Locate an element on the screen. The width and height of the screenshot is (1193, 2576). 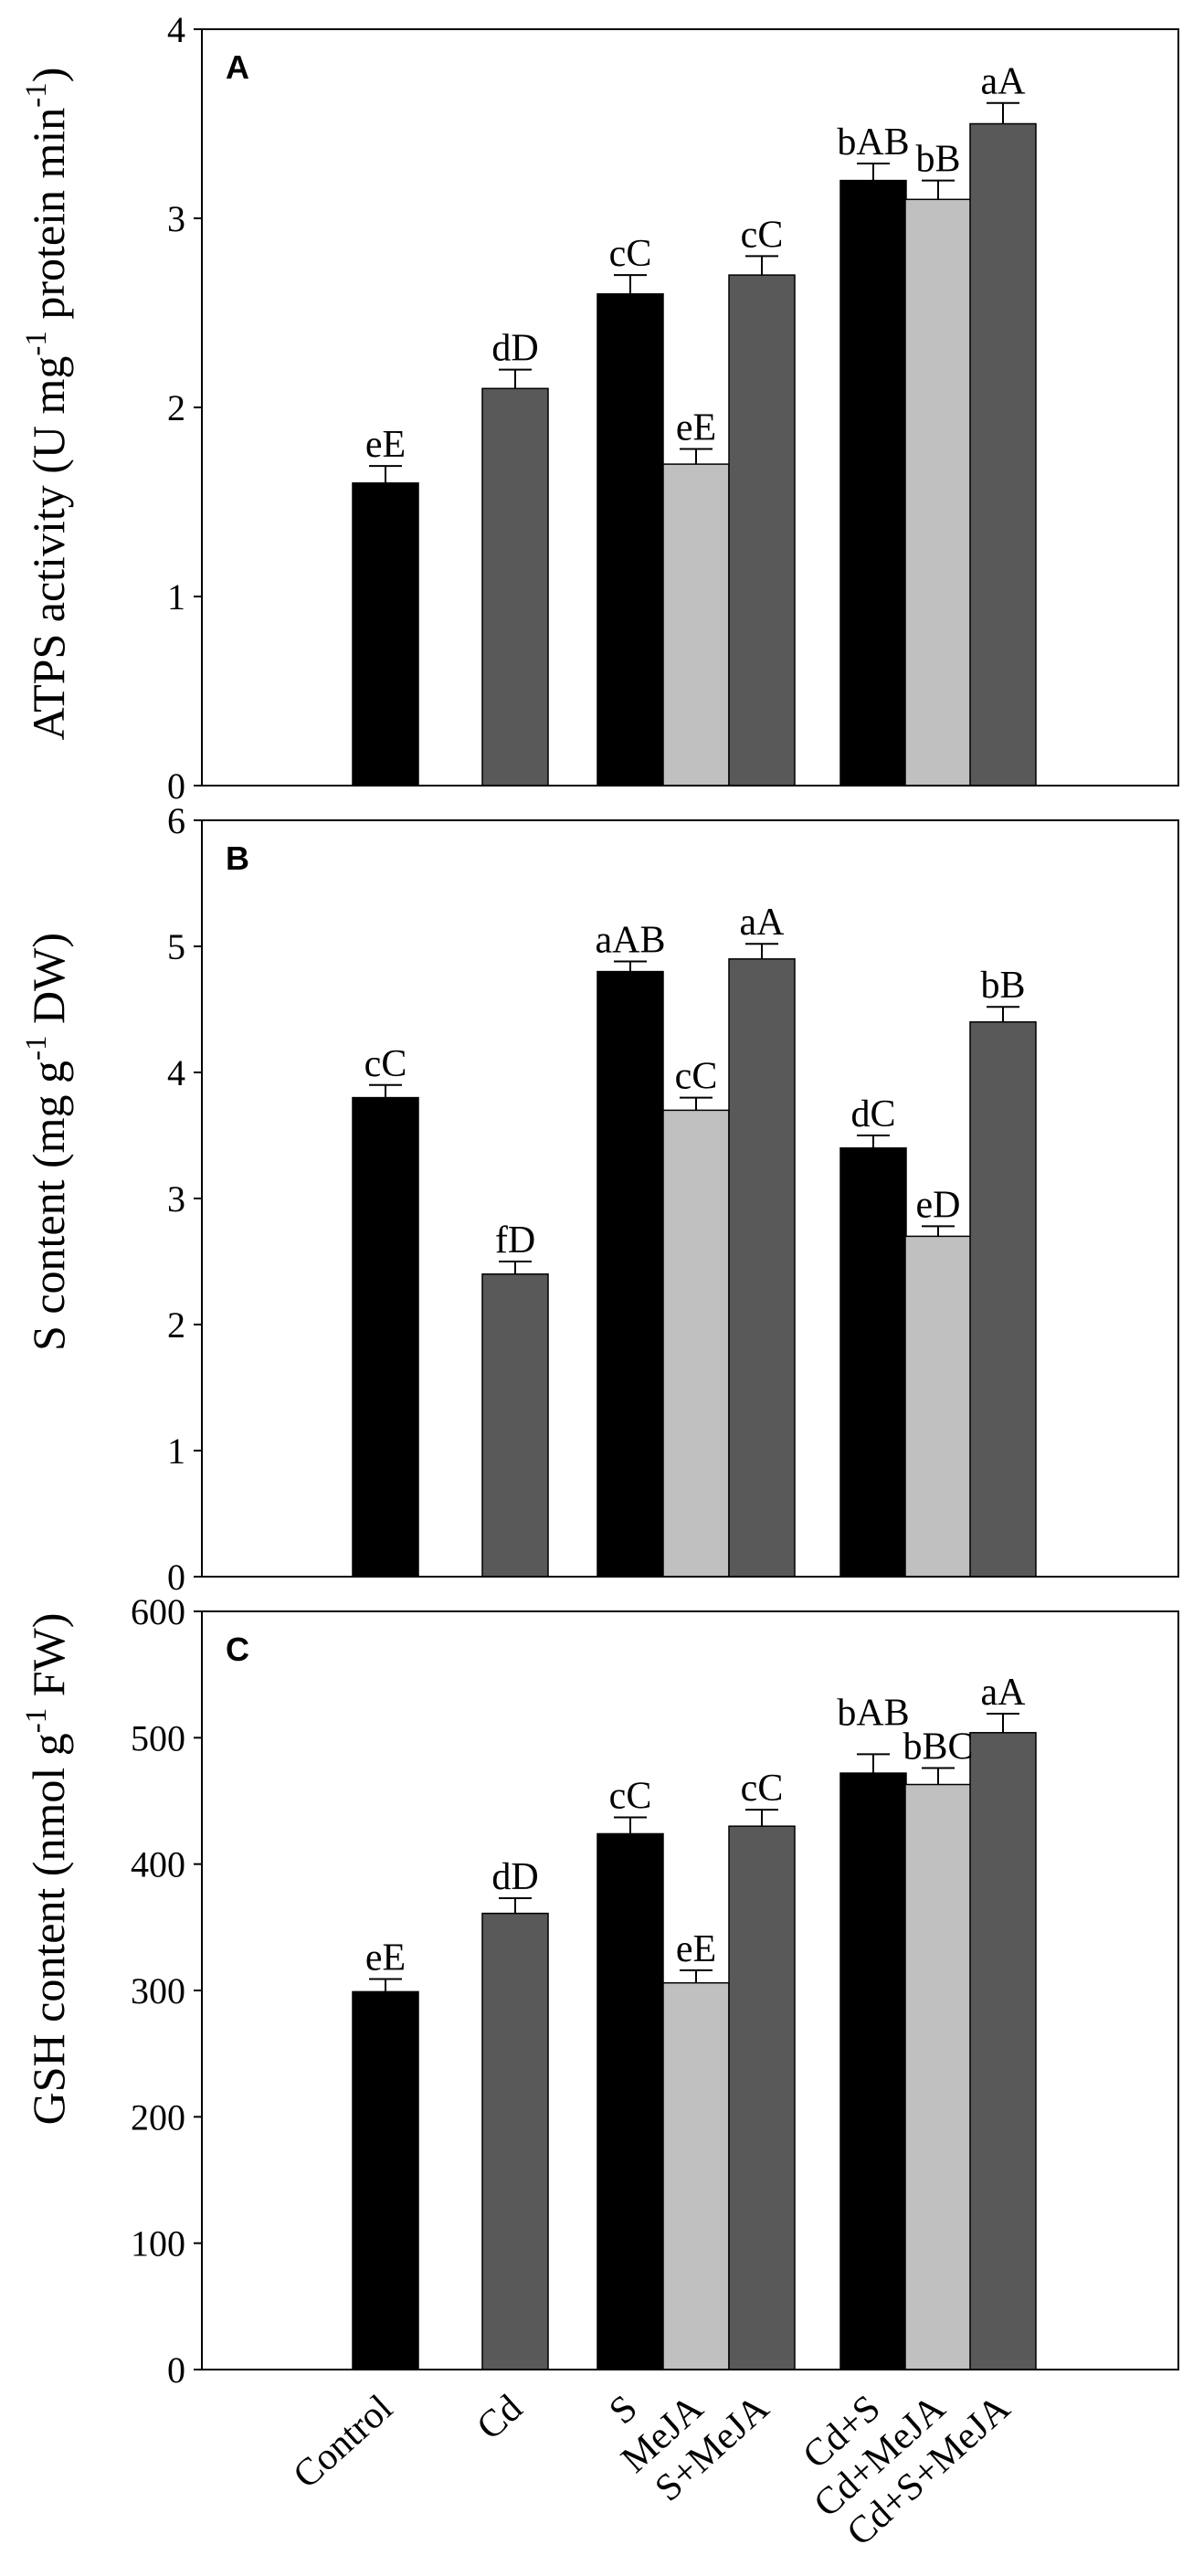
y-axis-title-text: FW) is located at coordinates (48, 1660).